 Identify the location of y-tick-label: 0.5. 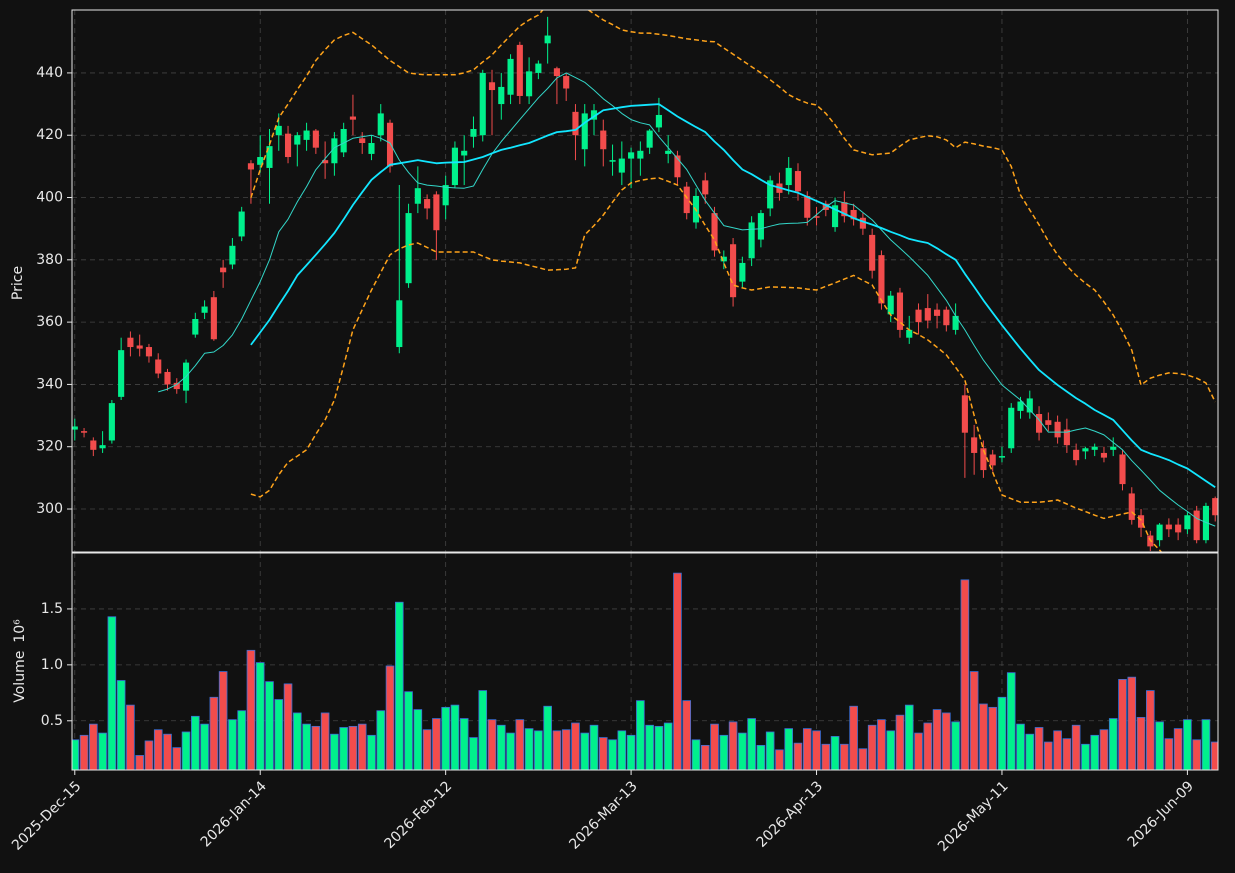
(52, 721).